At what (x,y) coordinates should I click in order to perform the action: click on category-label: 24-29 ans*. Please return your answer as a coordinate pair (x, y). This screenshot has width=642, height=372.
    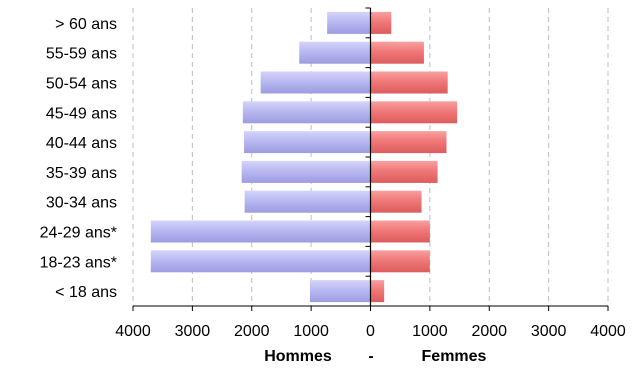
    Looking at the image, I should click on (78, 233).